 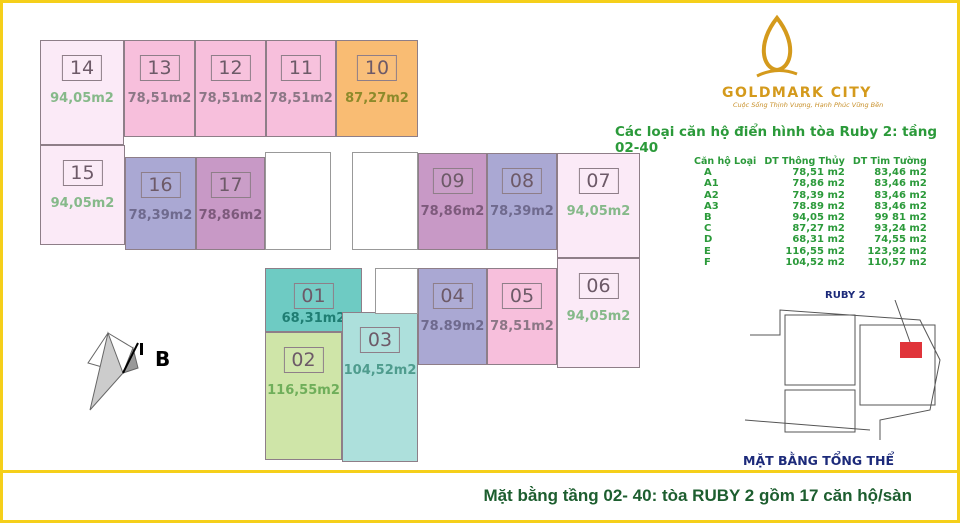 What do you see at coordinates (810, 183) in the screenshot?
I see `table-row: A1 78,86 m2 83,46 m2` at bounding box center [810, 183].